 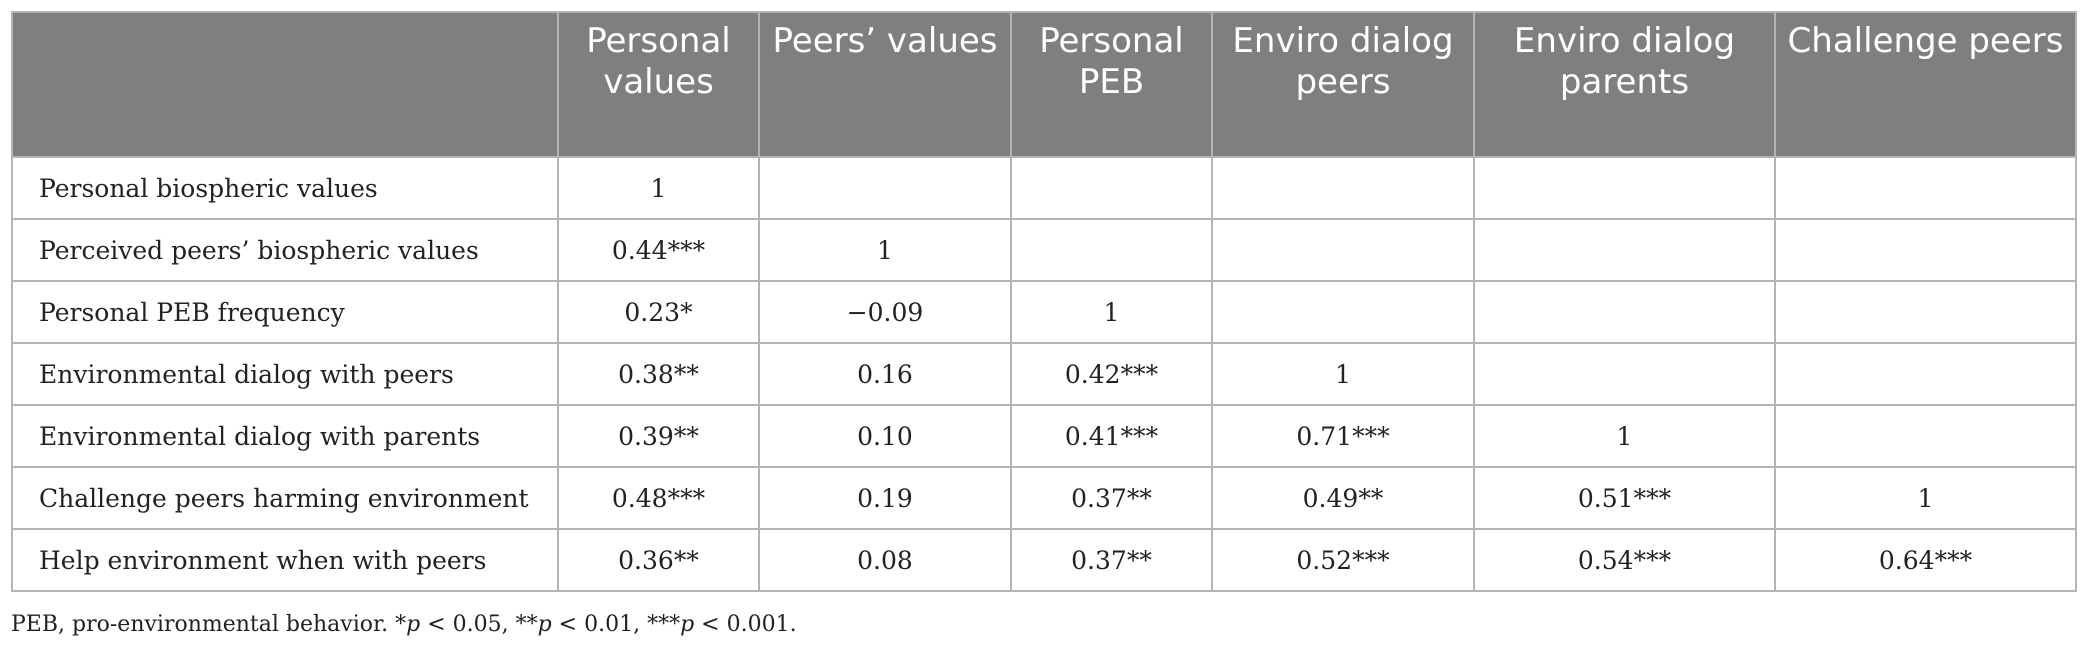 I want to click on table-cell: 0.64***, so click(x=1925, y=560).